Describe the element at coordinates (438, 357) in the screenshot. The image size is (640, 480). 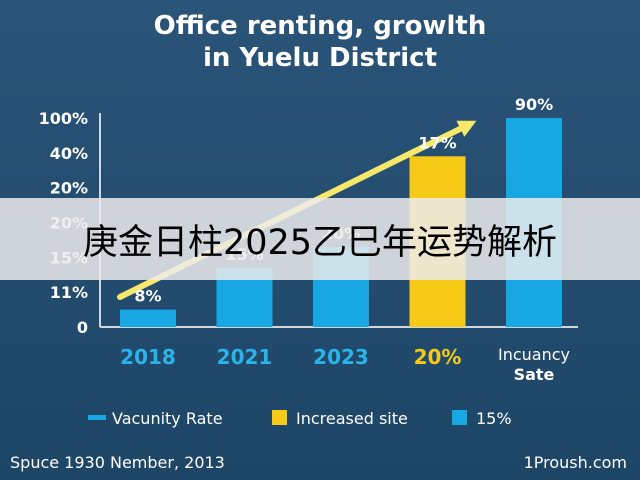
I see `x-category-label: 20%` at that location.